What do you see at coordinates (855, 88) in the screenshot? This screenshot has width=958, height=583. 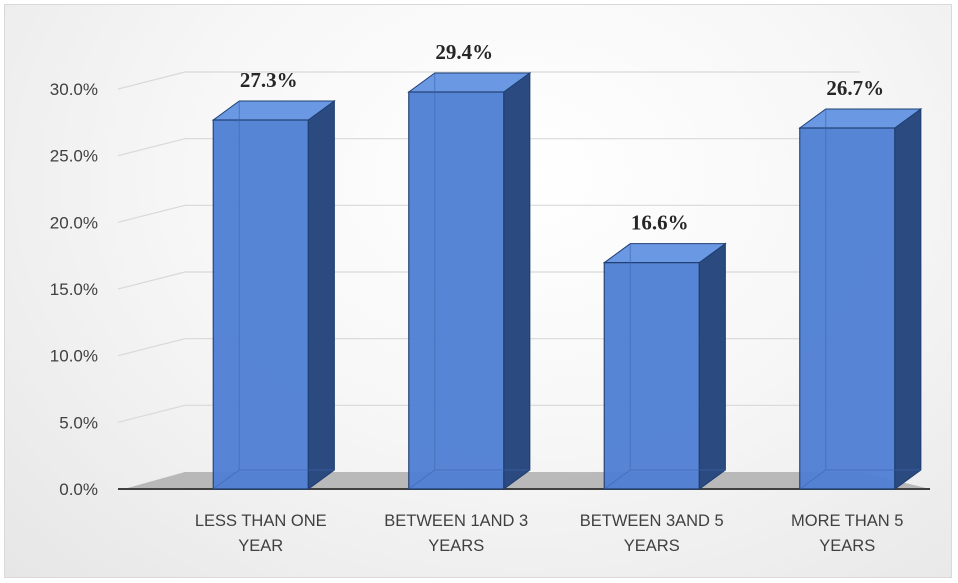 I see `data-label: 26.7%` at bounding box center [855, 88].